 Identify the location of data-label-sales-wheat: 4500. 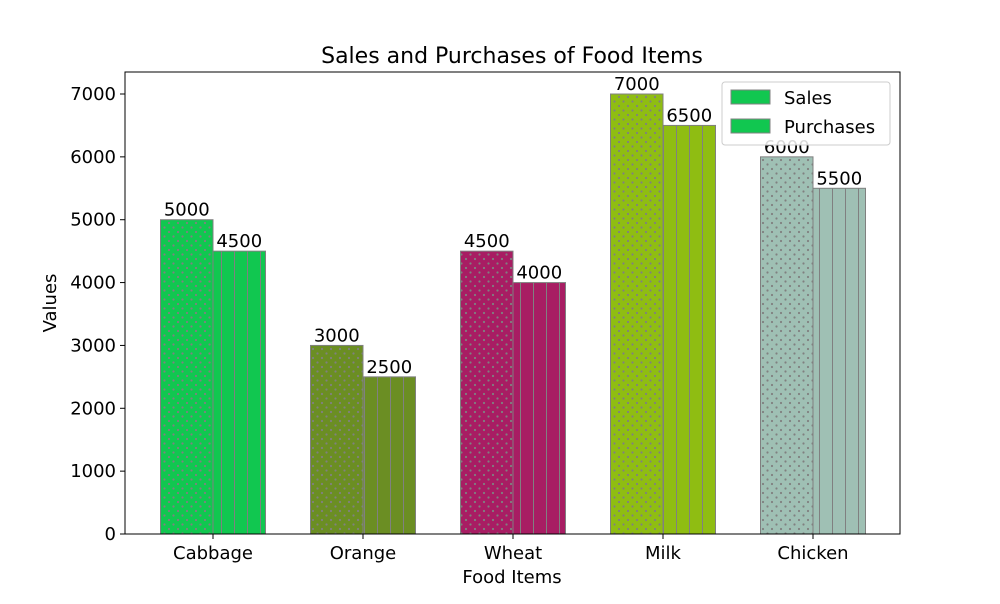
(487, 241).